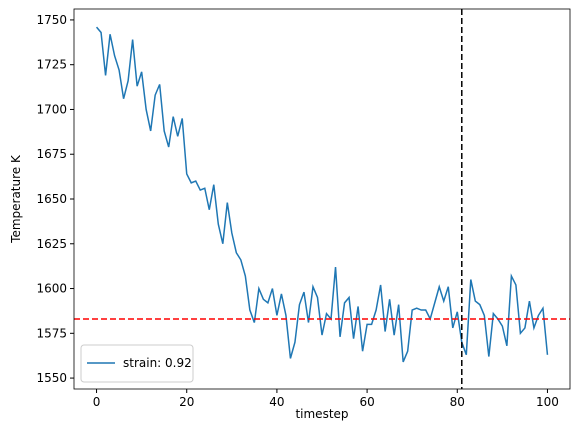  I want to click on y-tick-label: 1725, so click(51, 65).